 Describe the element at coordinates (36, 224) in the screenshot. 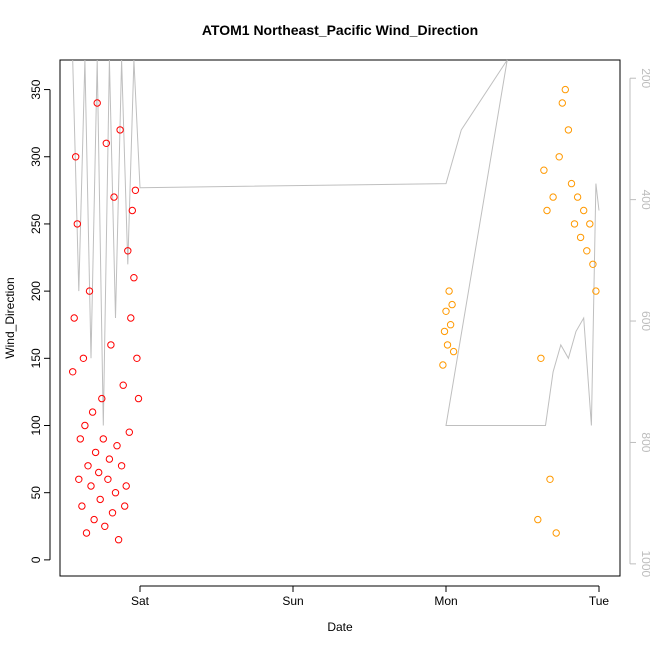

I see `y-tick-label: 250` at that location.